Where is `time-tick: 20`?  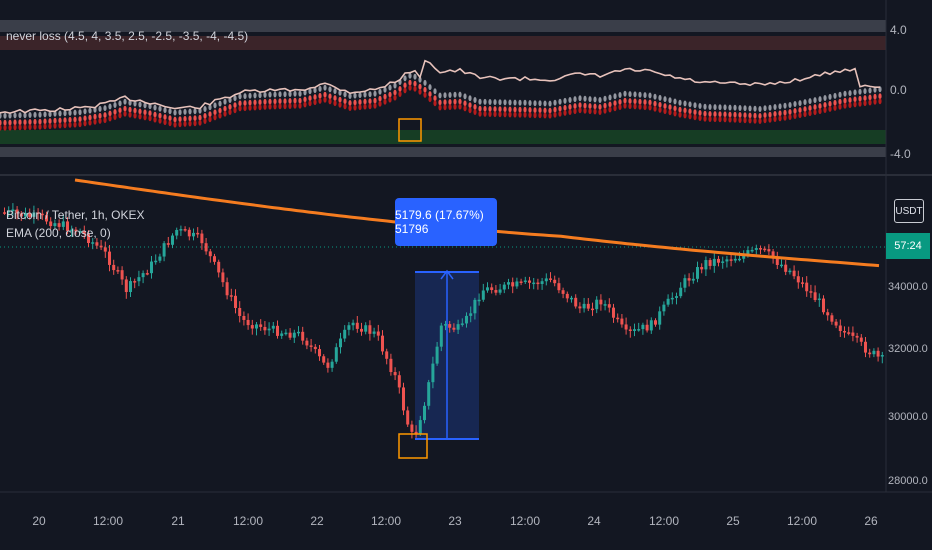
time-tick: 20 is located at coordinates (39, 521).